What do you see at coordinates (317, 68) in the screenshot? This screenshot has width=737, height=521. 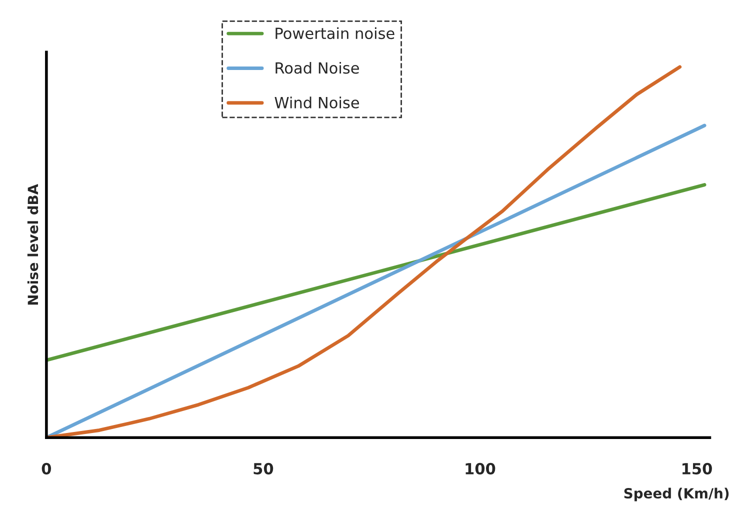 I see `legend-label: Road Noise` at bounding box center [317, 68].